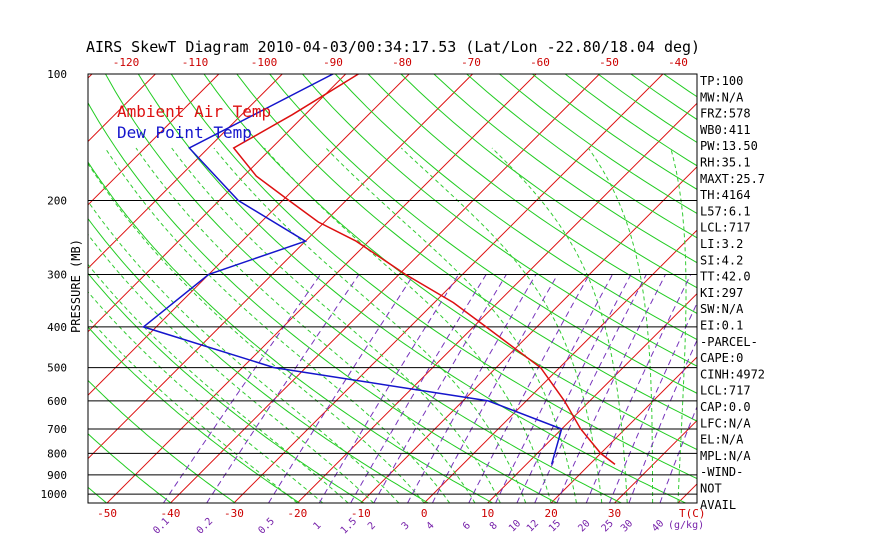 The image size is (870, 560). What do you see at coordinates (431, 526) in the screenshot?
I see `mixing-ratio-label: 4` at bounding box center [431, 526].